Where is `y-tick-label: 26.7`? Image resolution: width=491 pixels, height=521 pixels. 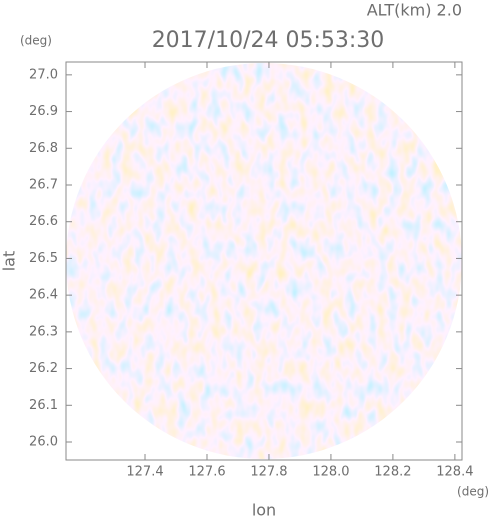
y-tick-label: 26.7 is located at coordinates (43, 184).